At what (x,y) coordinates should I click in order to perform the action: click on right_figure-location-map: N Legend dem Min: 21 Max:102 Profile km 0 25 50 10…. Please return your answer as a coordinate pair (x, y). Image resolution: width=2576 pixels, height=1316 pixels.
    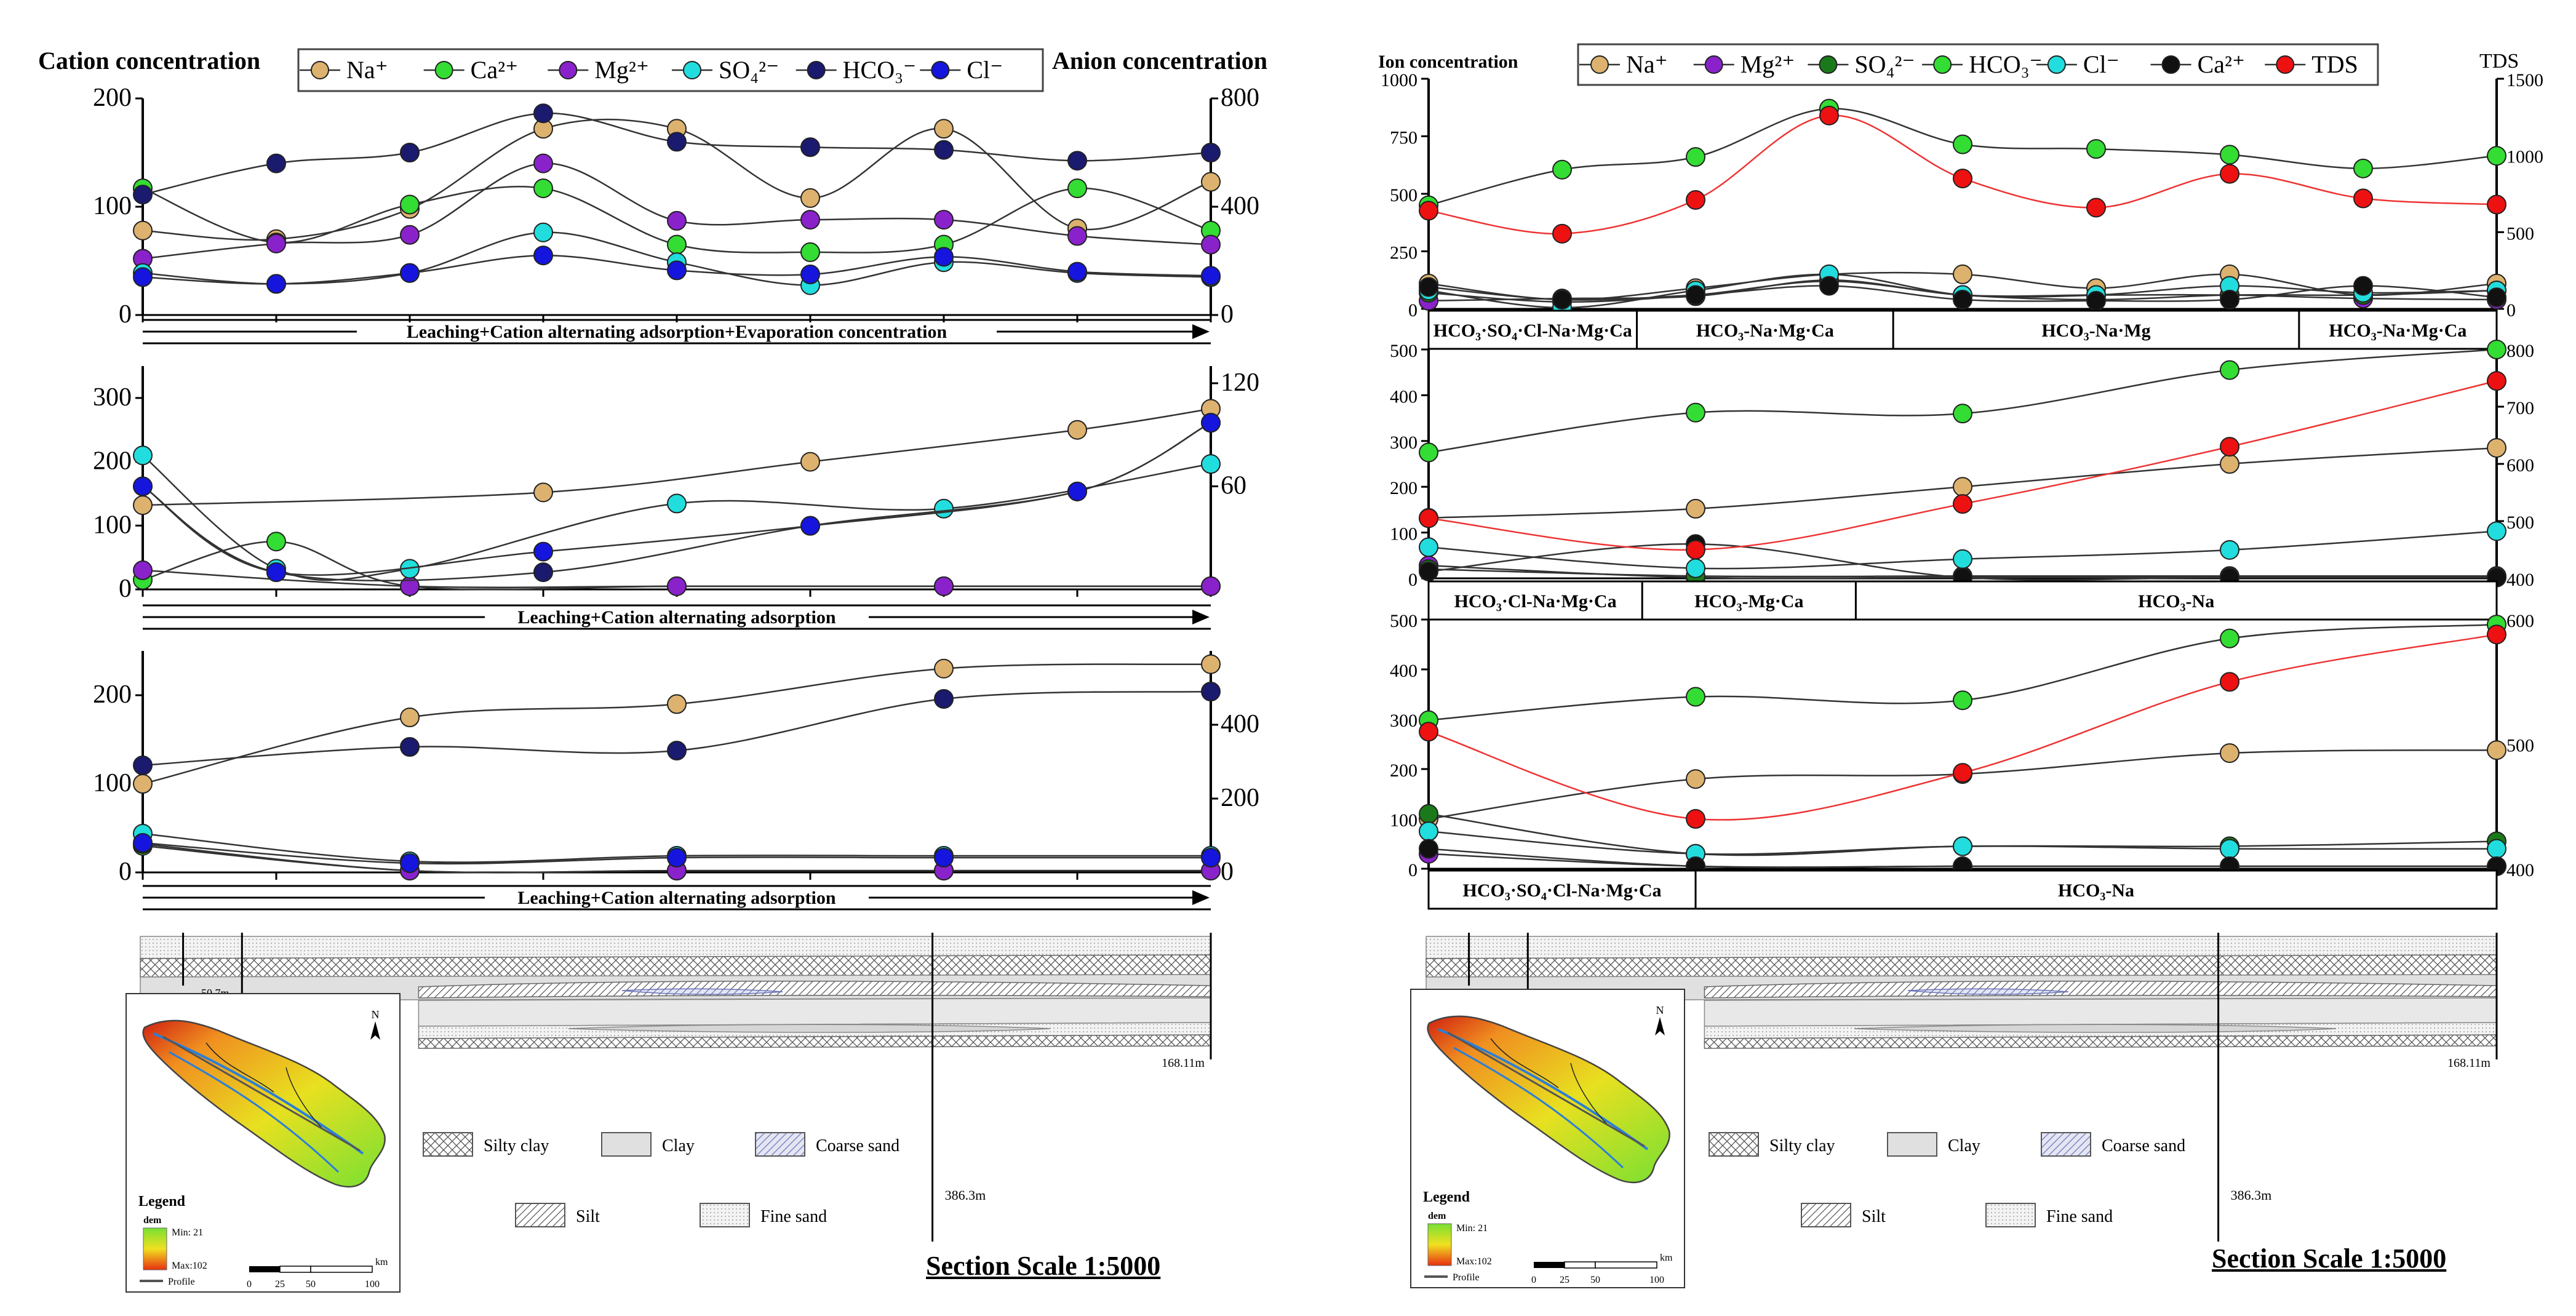
    Looking at the image, I should click on (1547, 1138).